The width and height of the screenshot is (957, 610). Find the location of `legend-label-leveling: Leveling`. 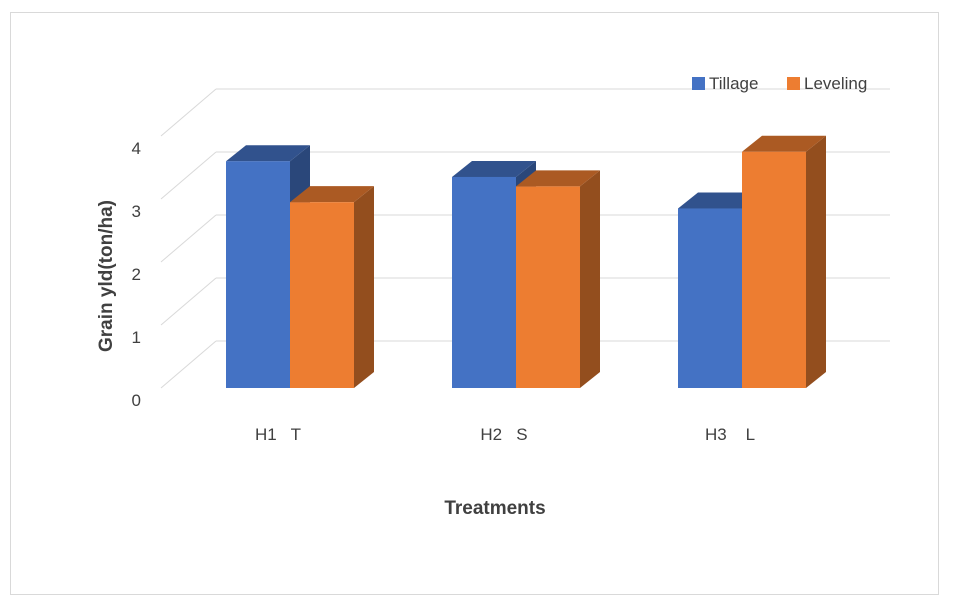

legend-label-leveling: Leveling is located at coordinates (835, 83).